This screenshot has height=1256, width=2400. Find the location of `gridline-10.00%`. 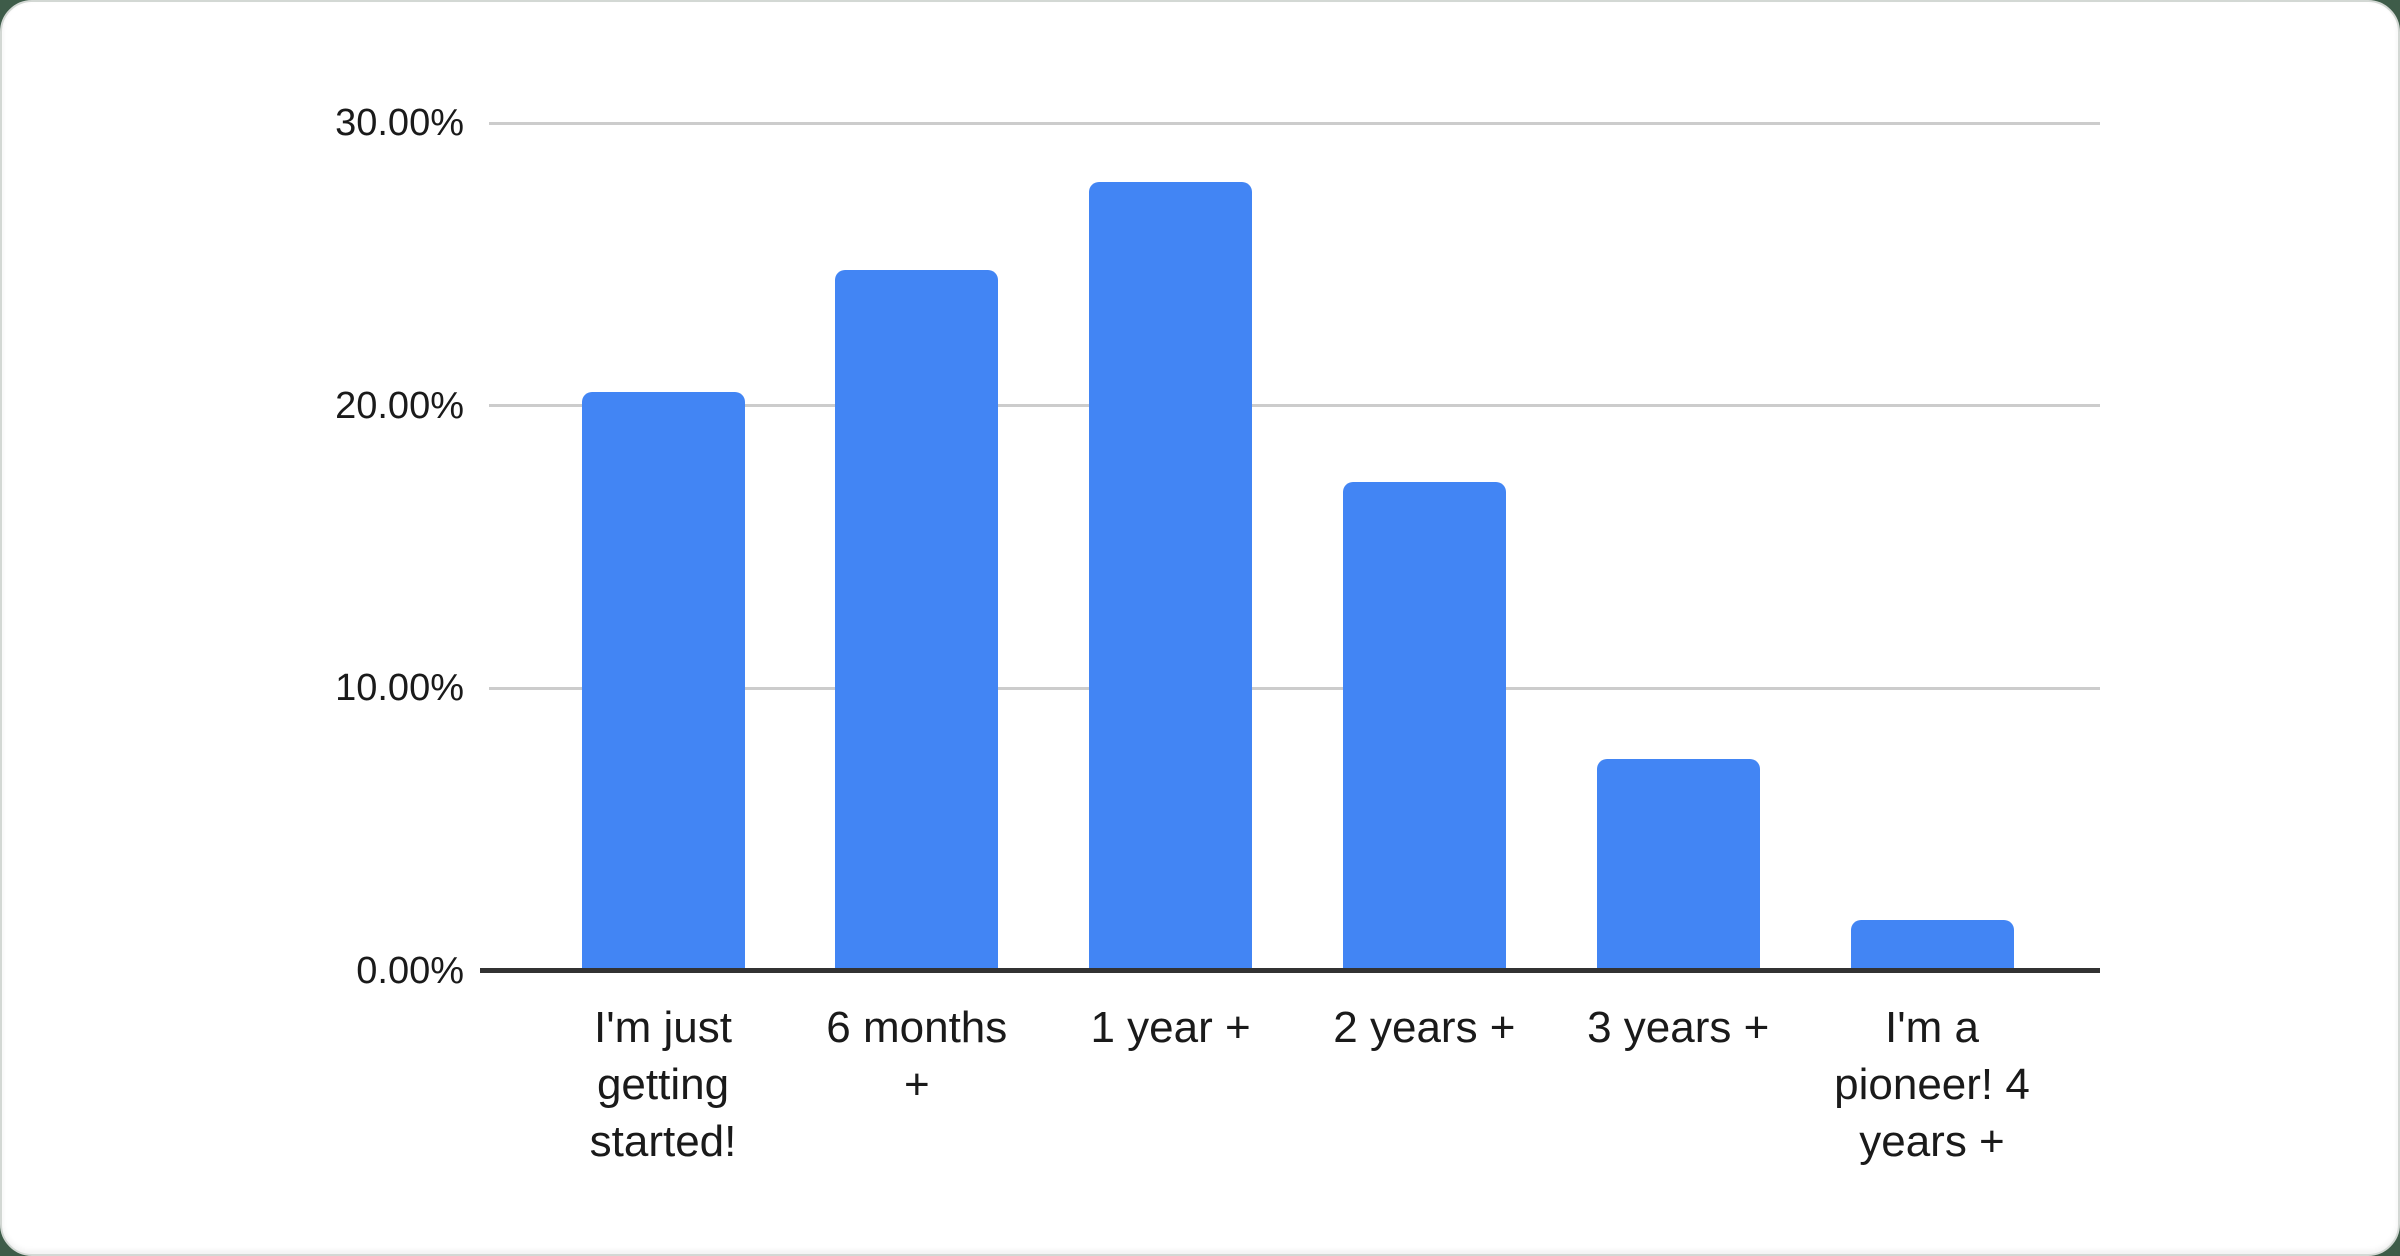

gridline-10.00% is located at coordinates (1294, 688).